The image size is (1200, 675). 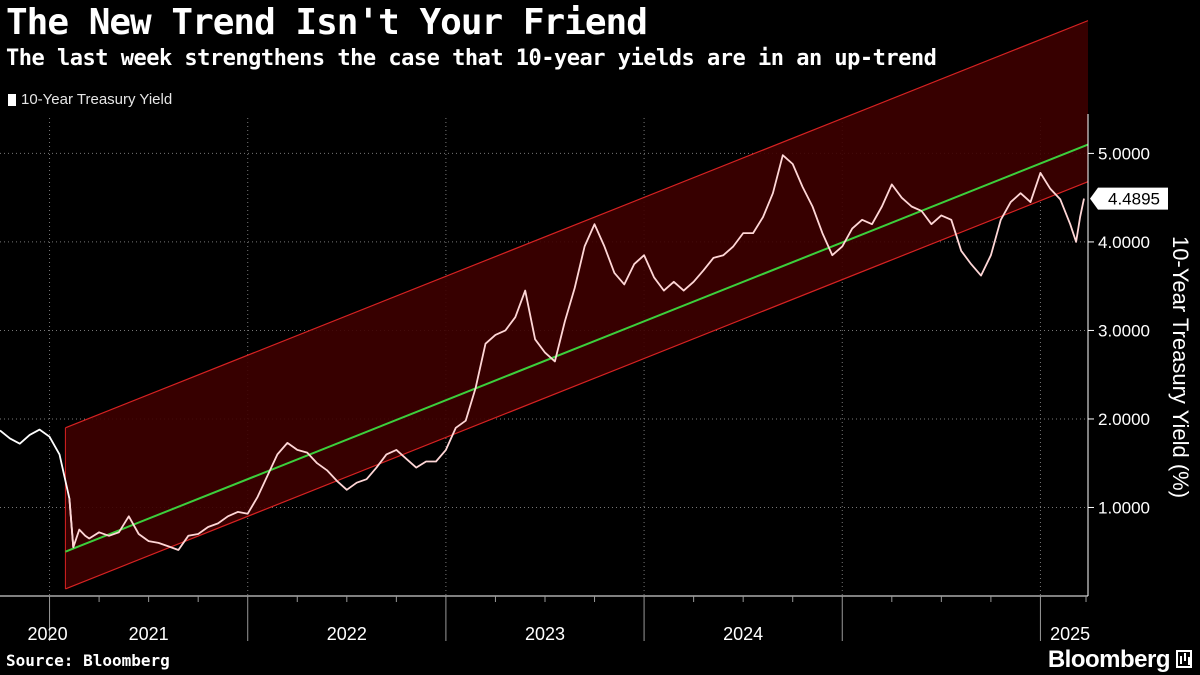 I want to click on y-tick-label: 4.0000, so click(x=1124, y=242).